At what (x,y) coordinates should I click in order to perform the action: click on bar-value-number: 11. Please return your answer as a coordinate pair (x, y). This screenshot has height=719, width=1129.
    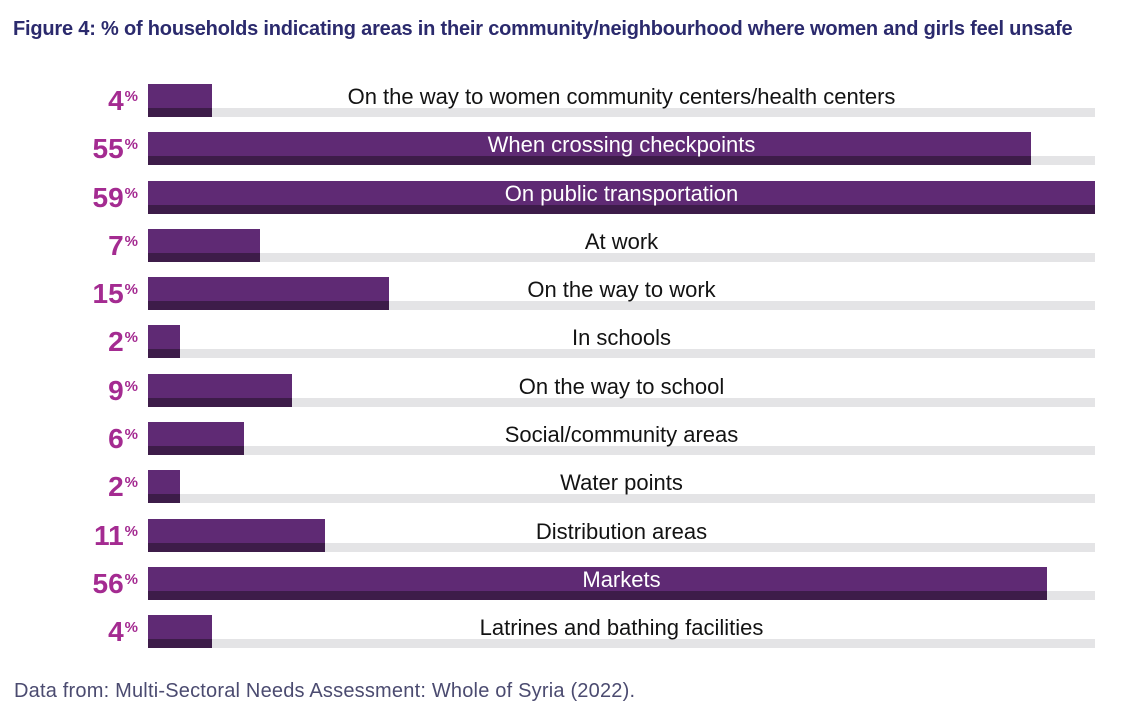
    Looking at the image, I should click on (109, 535).